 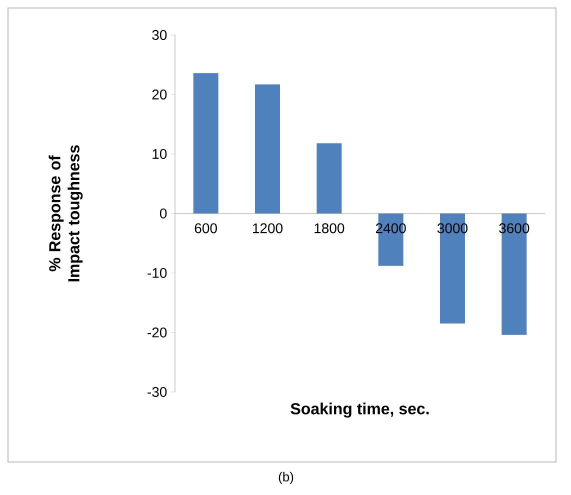 I want to click on x-tick-label: 600, so click(x=205, y=228).